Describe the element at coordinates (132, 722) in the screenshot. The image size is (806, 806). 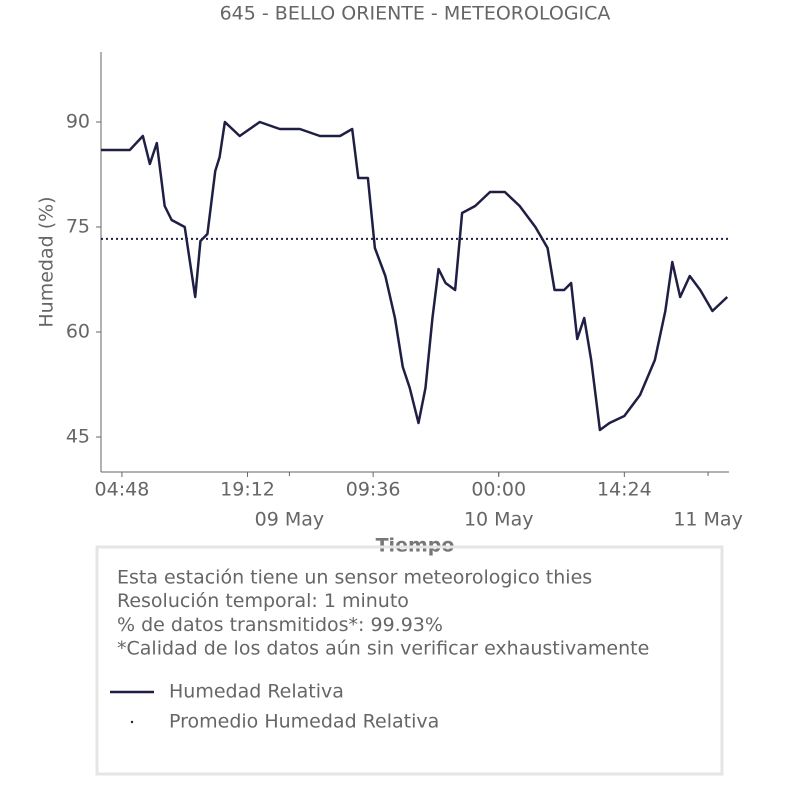
I see `legend-swatch` at that location.